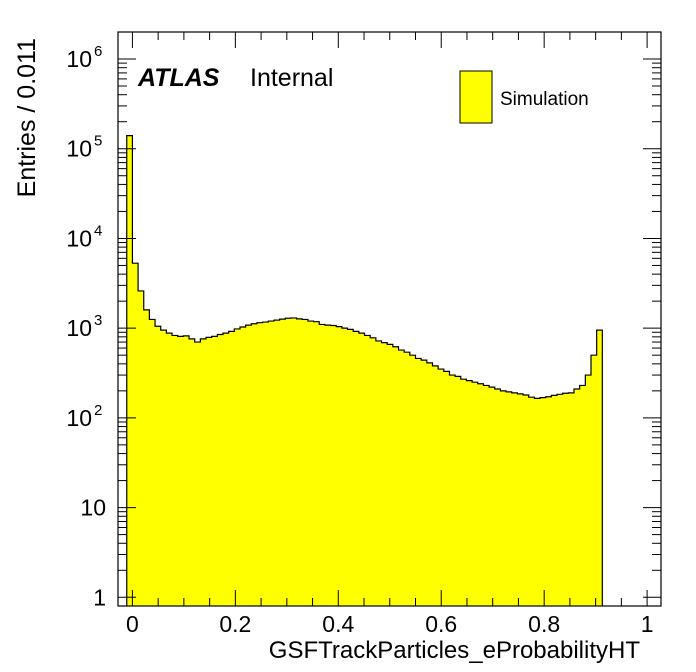 This screenshot has width=696, height=672. I want to click on y-tick-label-exponent: 4, so click(98, 230).